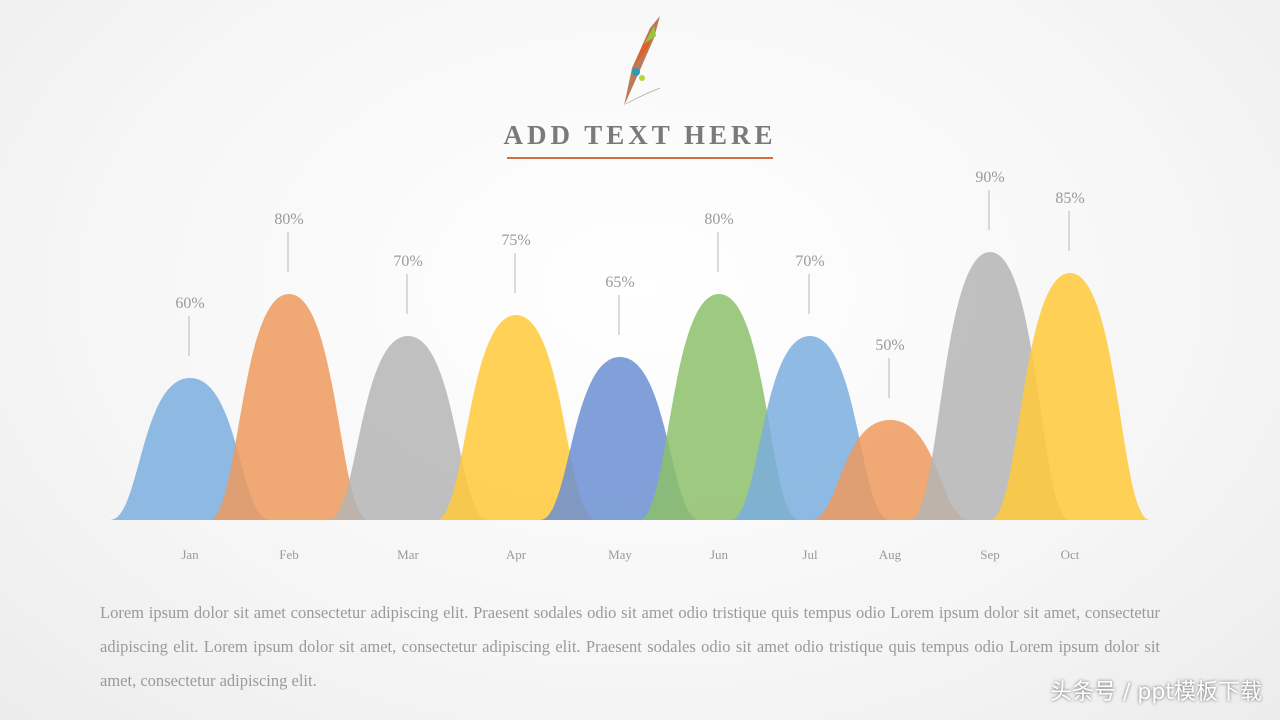 This screenshot has width=1280, height=720. What do you see at coordinates (1070, 554) in the screenshot?
I see `category-label: Oct` at bounding box center [1070, 554].